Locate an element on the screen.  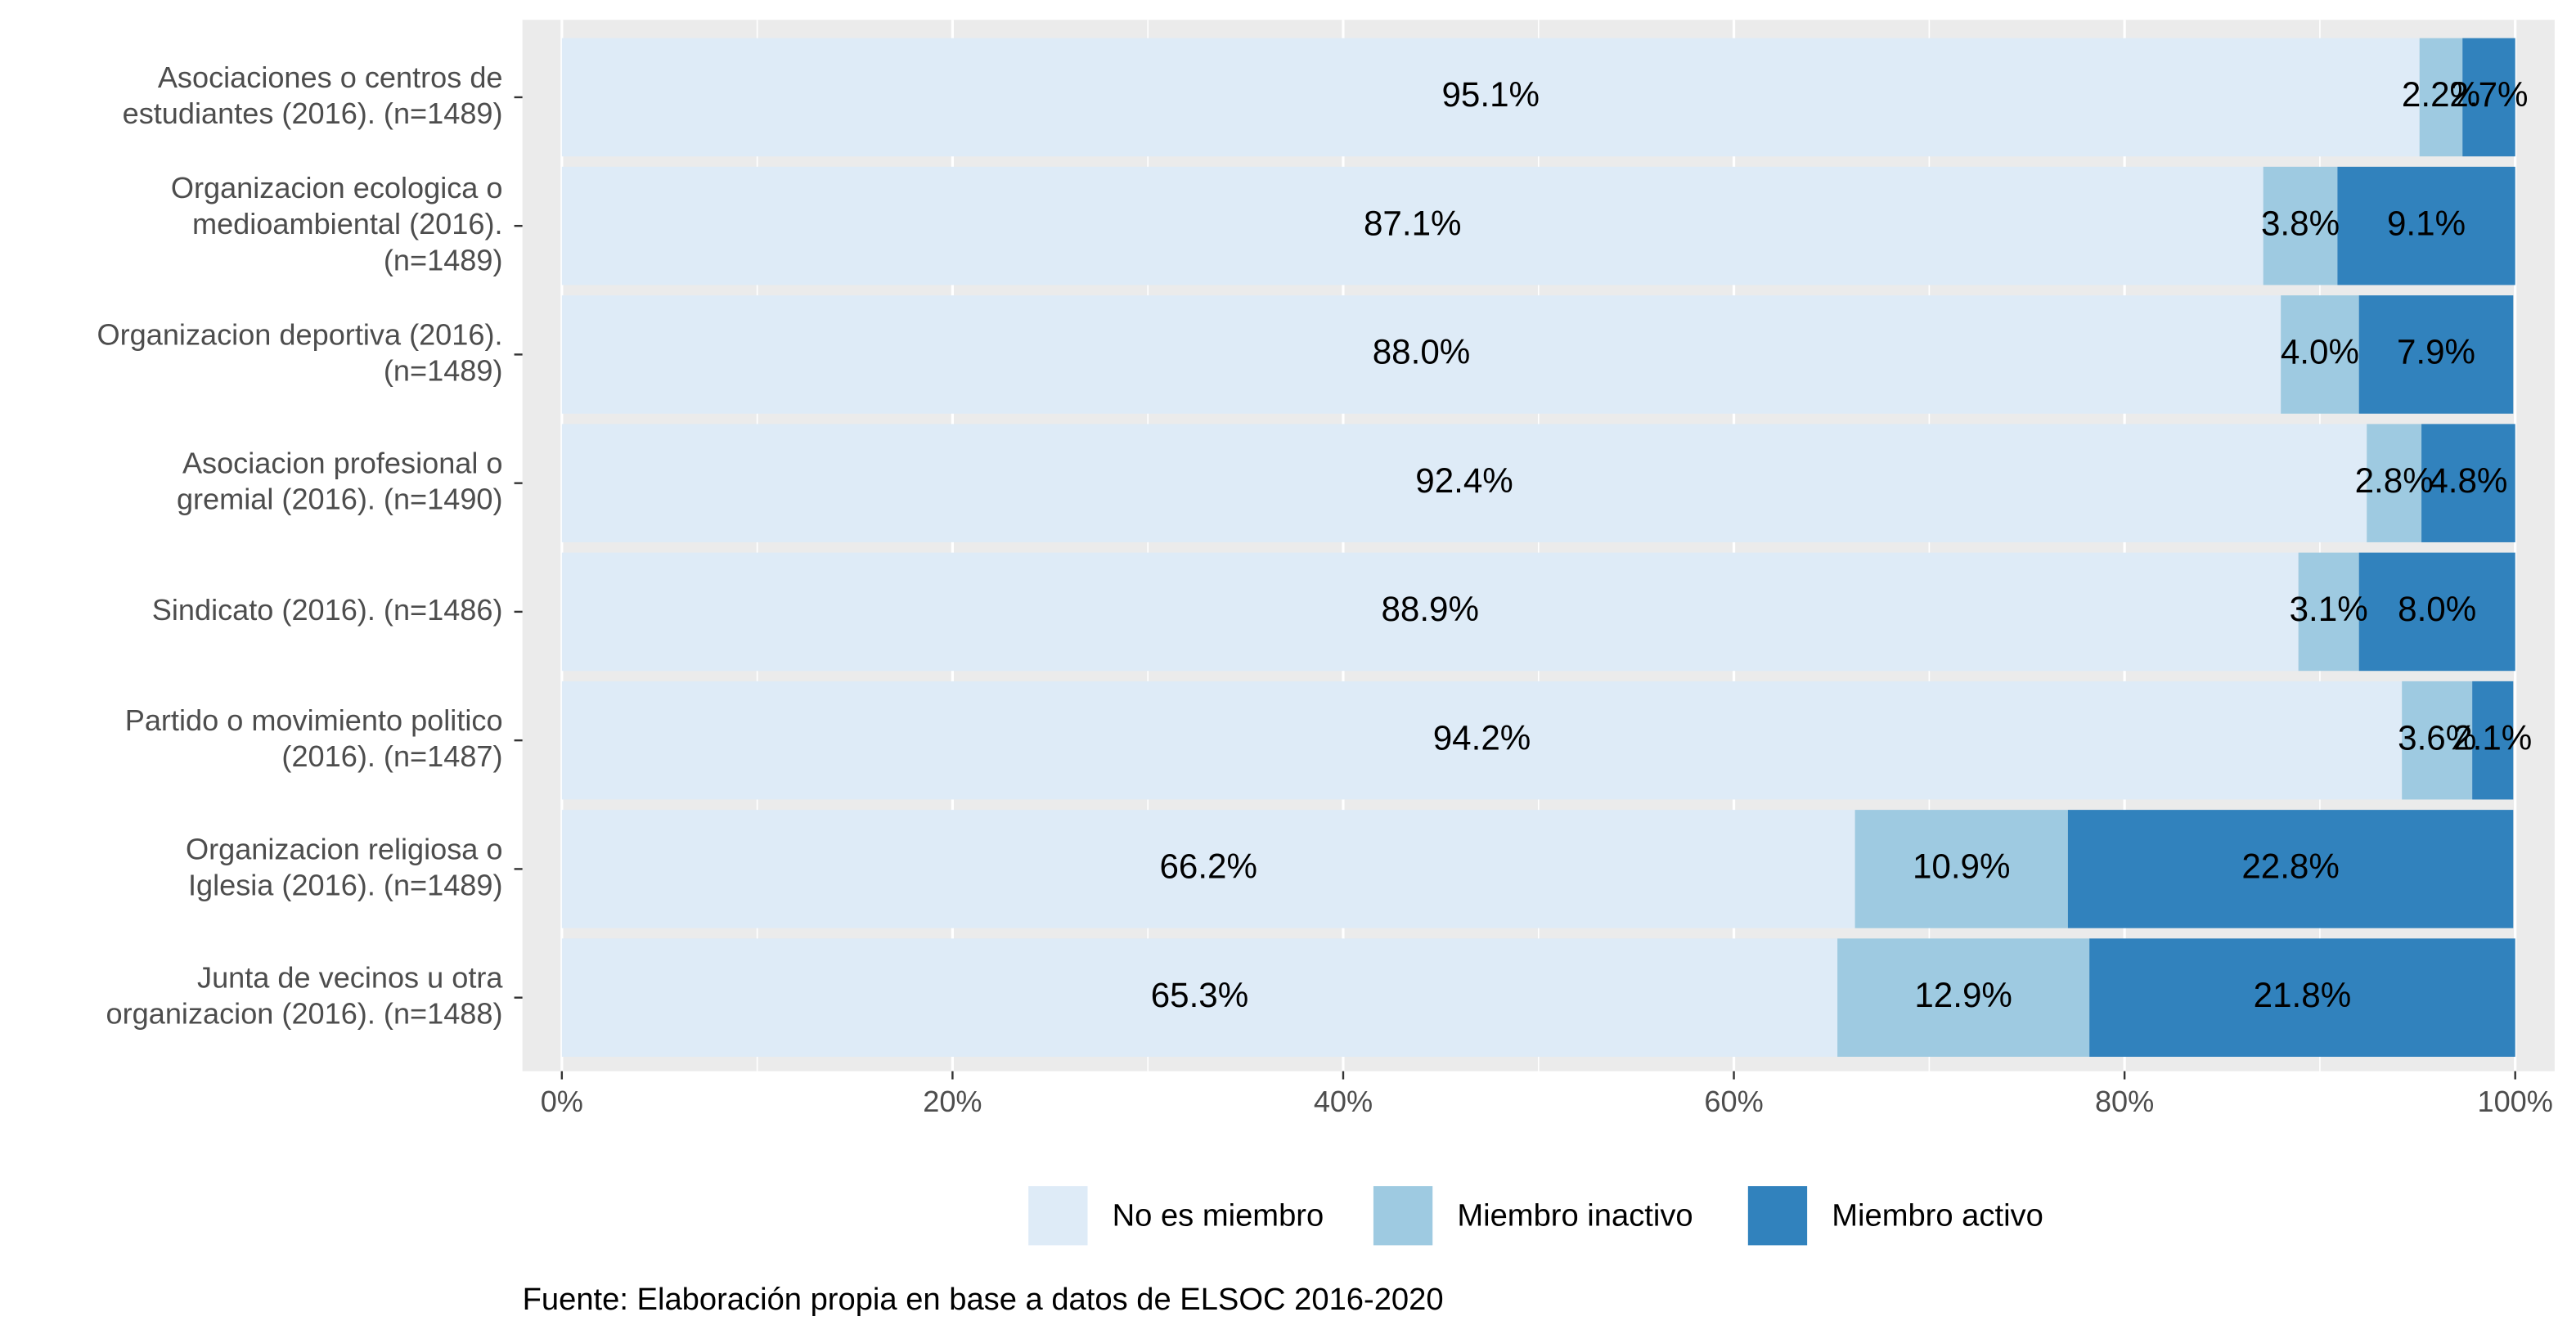
x-tick-label: 80% is located at coordinates (2124, 1101).